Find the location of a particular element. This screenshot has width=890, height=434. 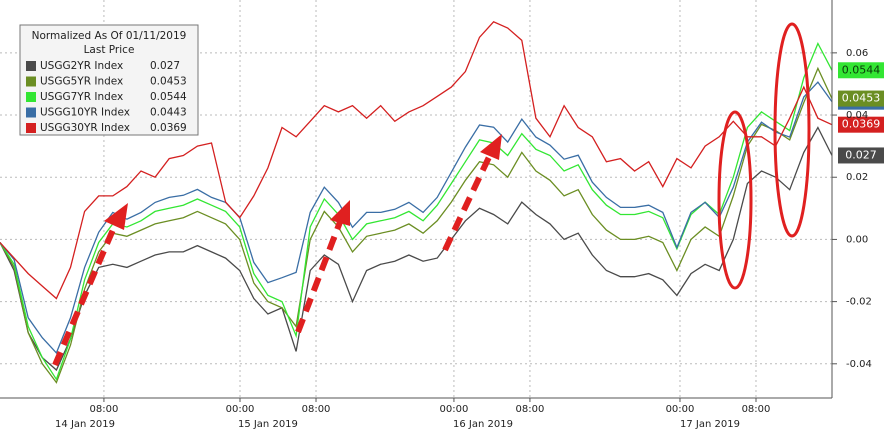

legend-label: USGG2YR Index is located at coordinates (81, 66).